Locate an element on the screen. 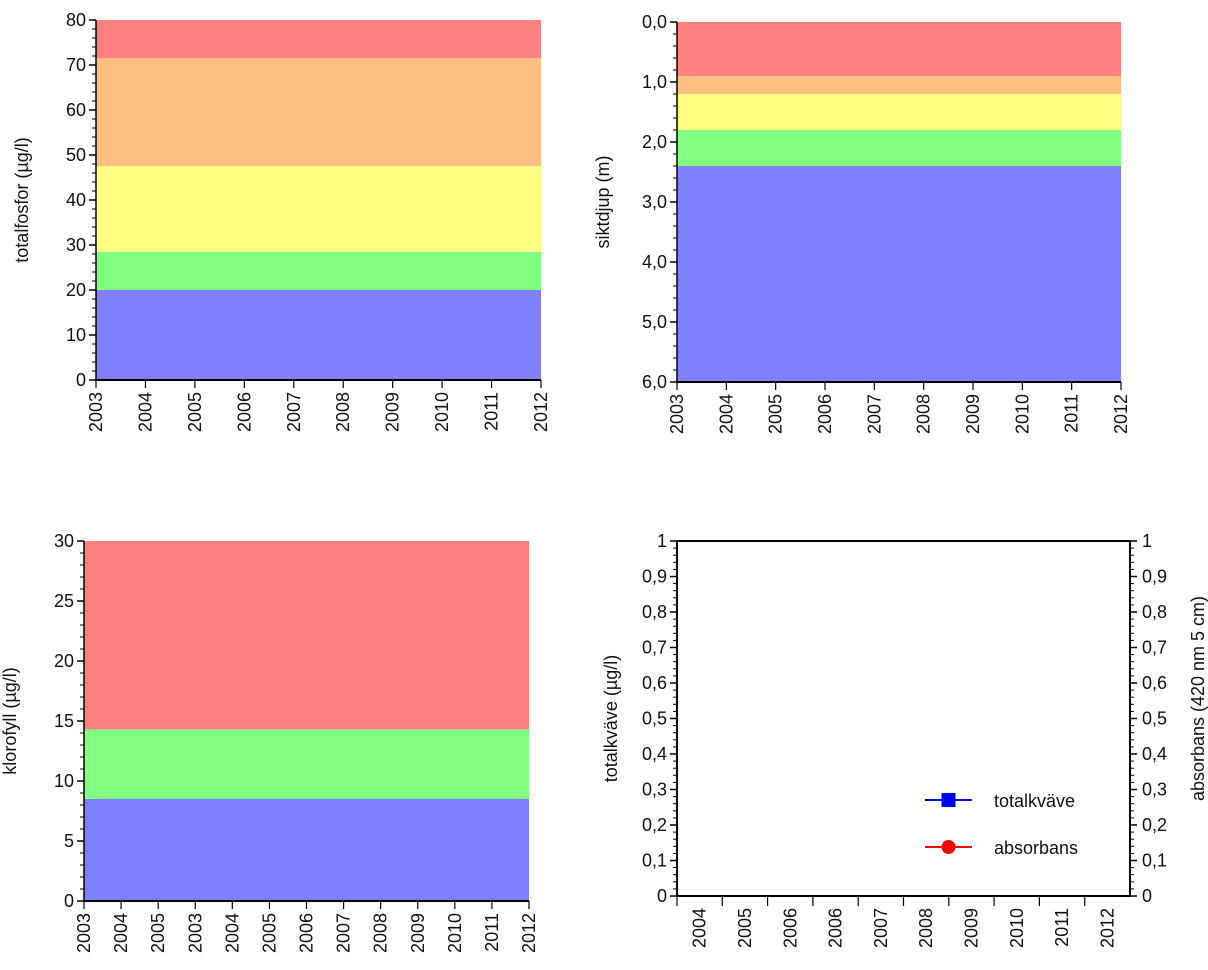  y-tick-label: 4,0 is located at coordinates (654, 262).